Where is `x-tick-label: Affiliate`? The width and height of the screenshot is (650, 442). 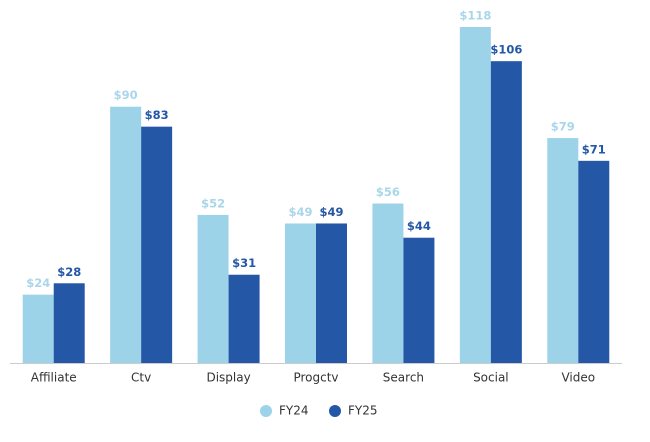 x-tick-label: Affiliate is located at coordinates (54, 378).